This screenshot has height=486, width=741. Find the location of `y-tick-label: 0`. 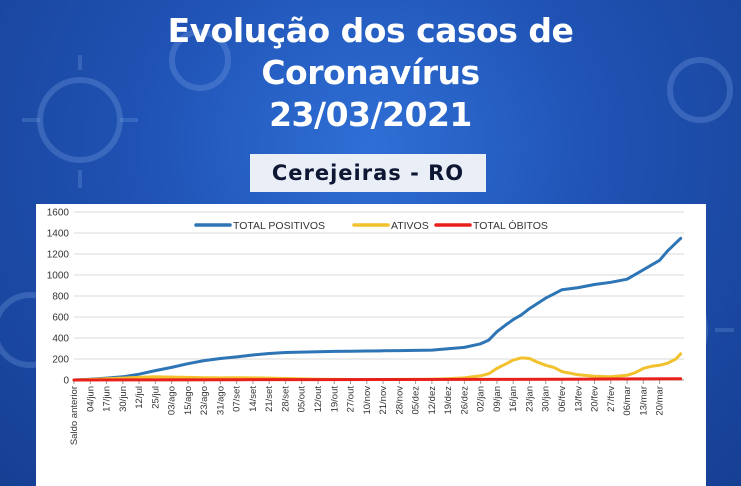

y-tick-label: 0 is located at coordinates (66, 381).